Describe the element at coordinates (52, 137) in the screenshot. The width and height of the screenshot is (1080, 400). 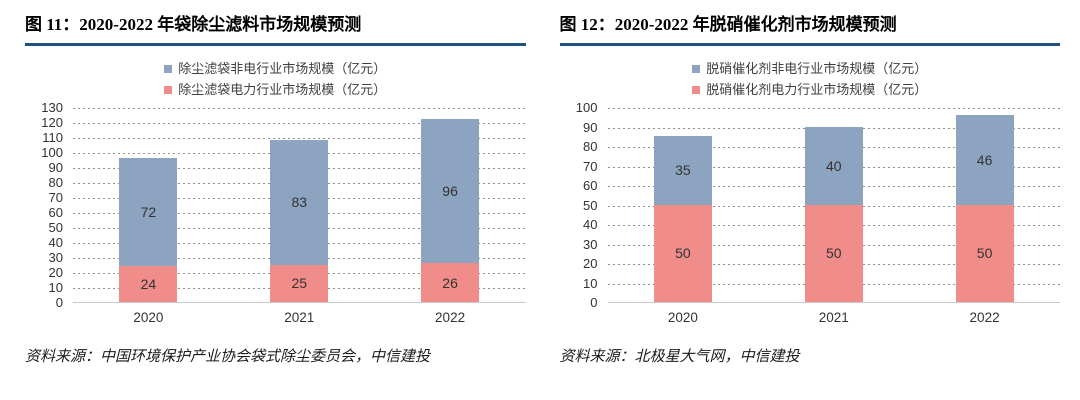
I see `y-tick-label: 110` at that location.